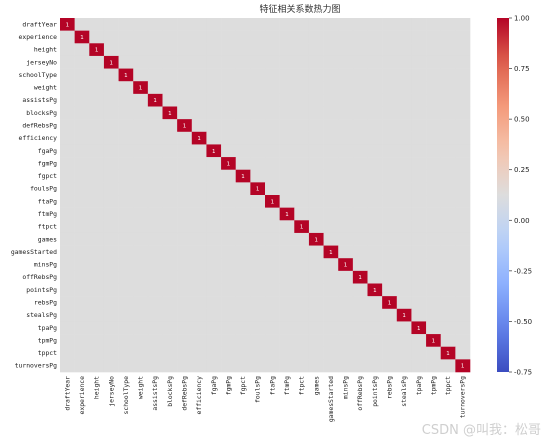 This screenshot has width=553, height=443. I want to click on diagonal-value-label: 1, so click(331, 253).